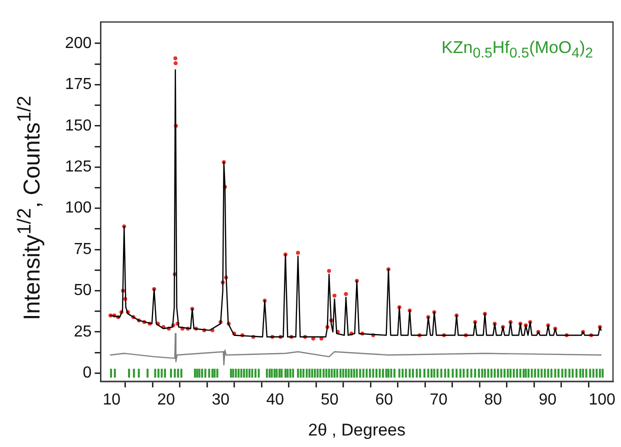  Describe the element at coordinates (83, 291) in the screenshot. I see `y-tick-label: 50` at that location.